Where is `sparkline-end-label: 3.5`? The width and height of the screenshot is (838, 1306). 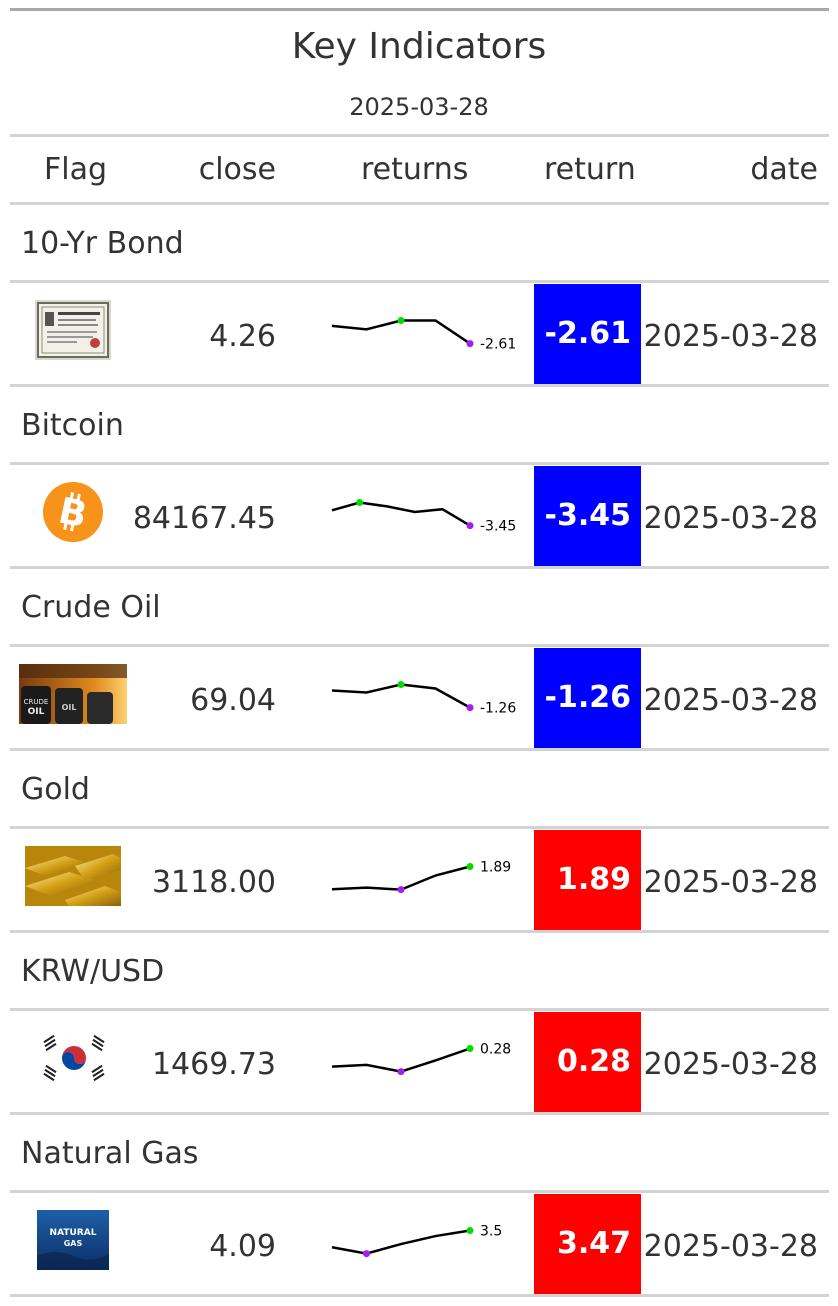
sparkline-end-label: 3.5 is located at coordinates (491, 1232).